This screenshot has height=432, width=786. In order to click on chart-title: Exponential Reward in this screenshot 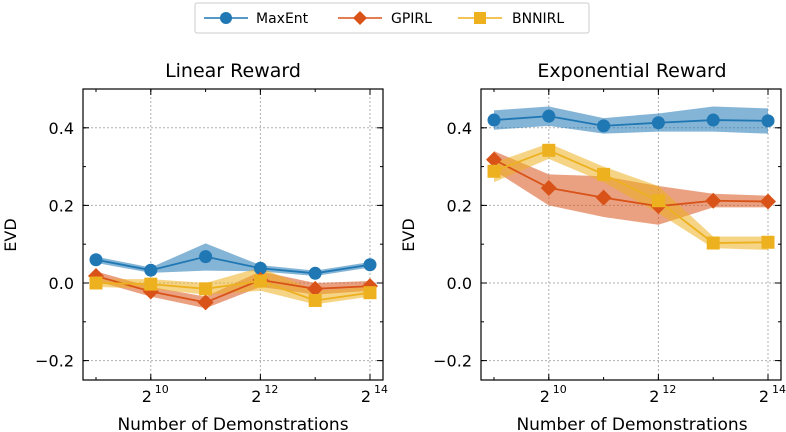, I will do `click(631, 71)`.